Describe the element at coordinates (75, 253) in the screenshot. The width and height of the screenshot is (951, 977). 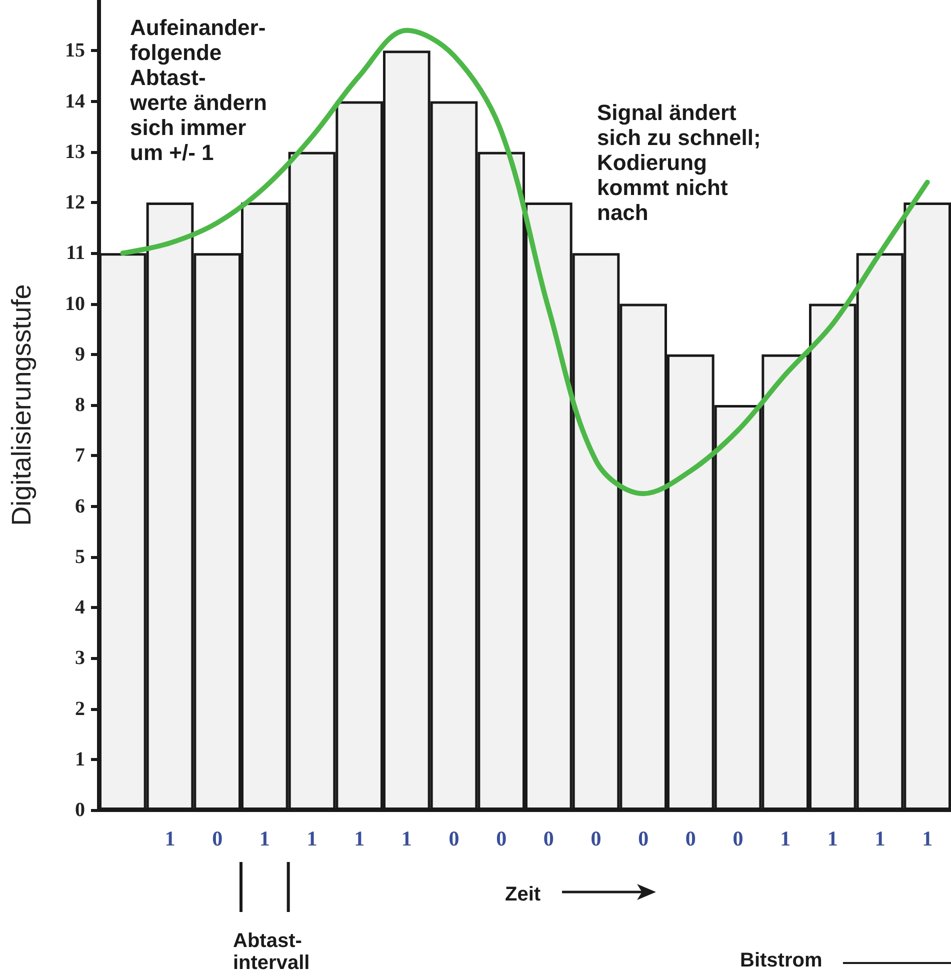
I see `y-tick-label: 11` at that location.